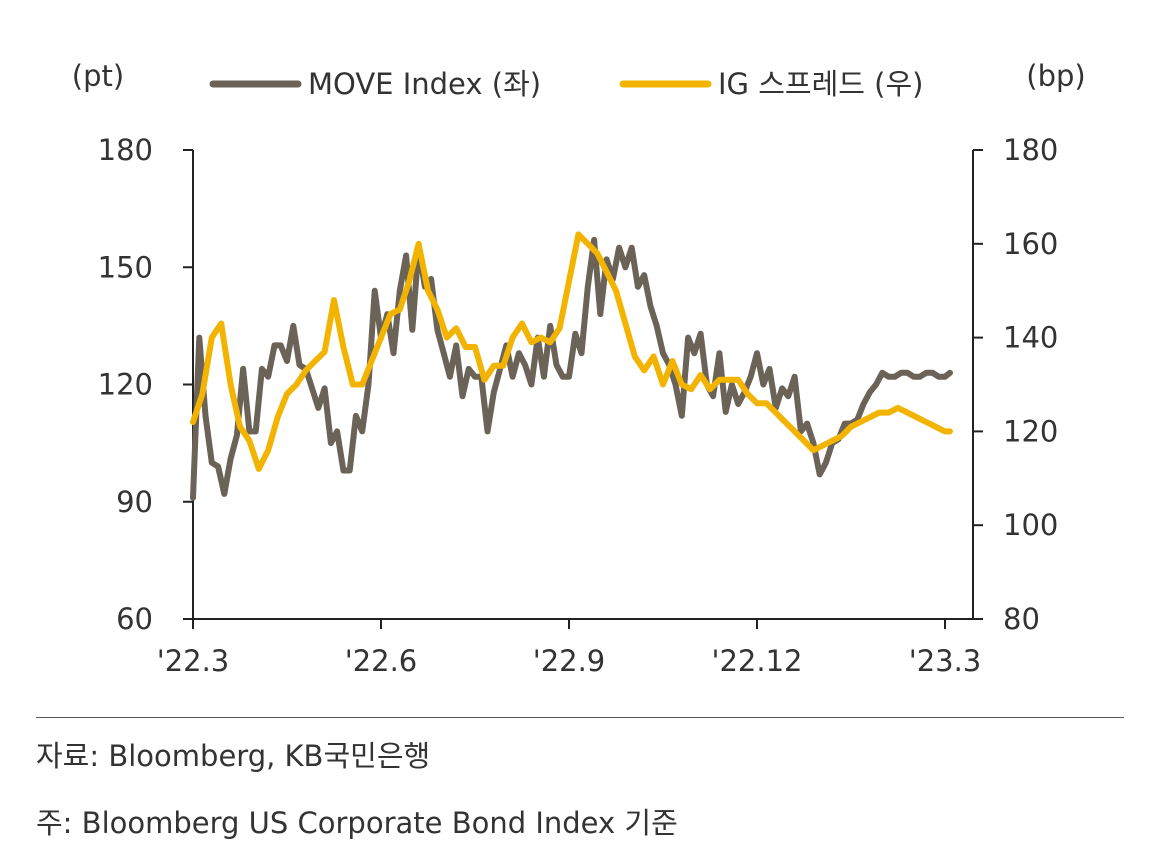  What do you see at coordinates (233, 756) in the screenshot?
I see `source-note: 자료: Bloomberg, KB국민은행` at bounding box center [233, 756].